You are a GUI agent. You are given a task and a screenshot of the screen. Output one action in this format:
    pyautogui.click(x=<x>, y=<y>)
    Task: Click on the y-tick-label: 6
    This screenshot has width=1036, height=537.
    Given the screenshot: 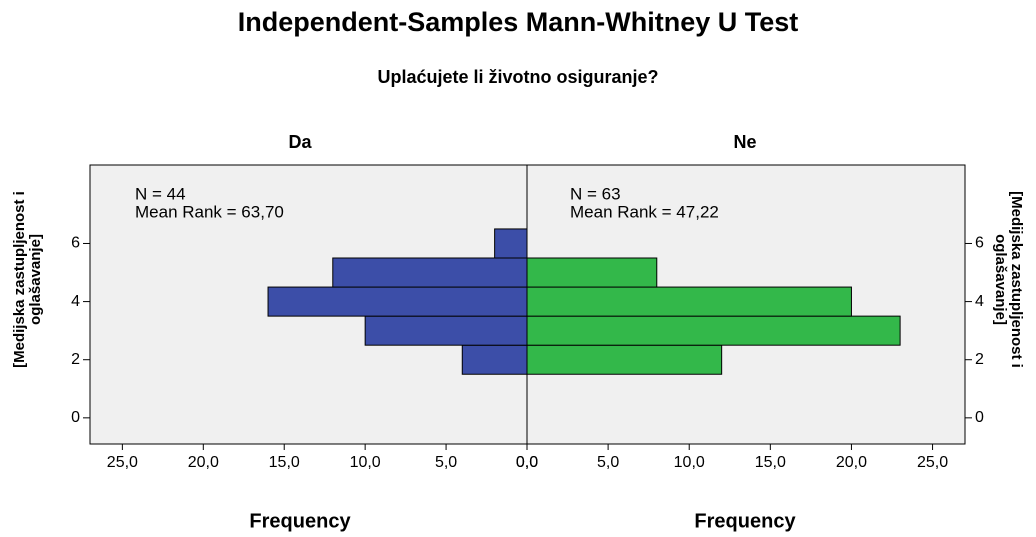 What is the action you would take?
    pyautogui.click(x=75, y=243)
    